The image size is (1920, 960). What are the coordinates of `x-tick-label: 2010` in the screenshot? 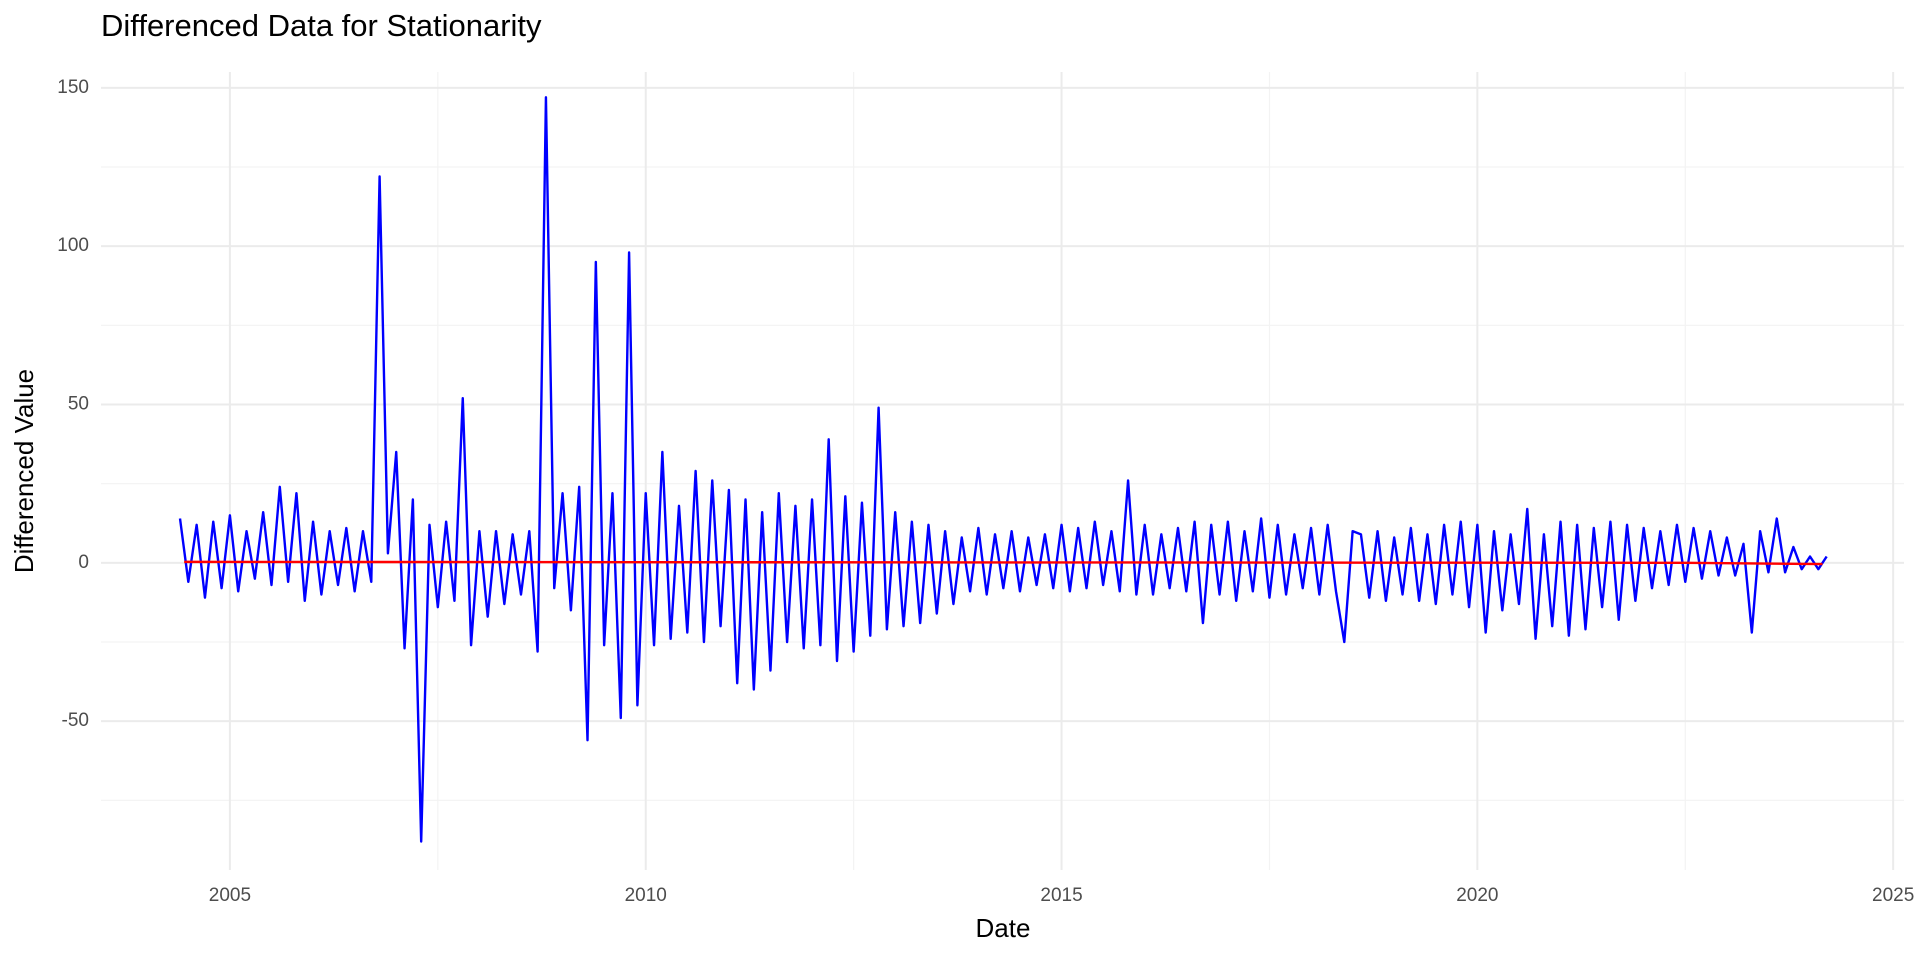 It's located at (646, 895).